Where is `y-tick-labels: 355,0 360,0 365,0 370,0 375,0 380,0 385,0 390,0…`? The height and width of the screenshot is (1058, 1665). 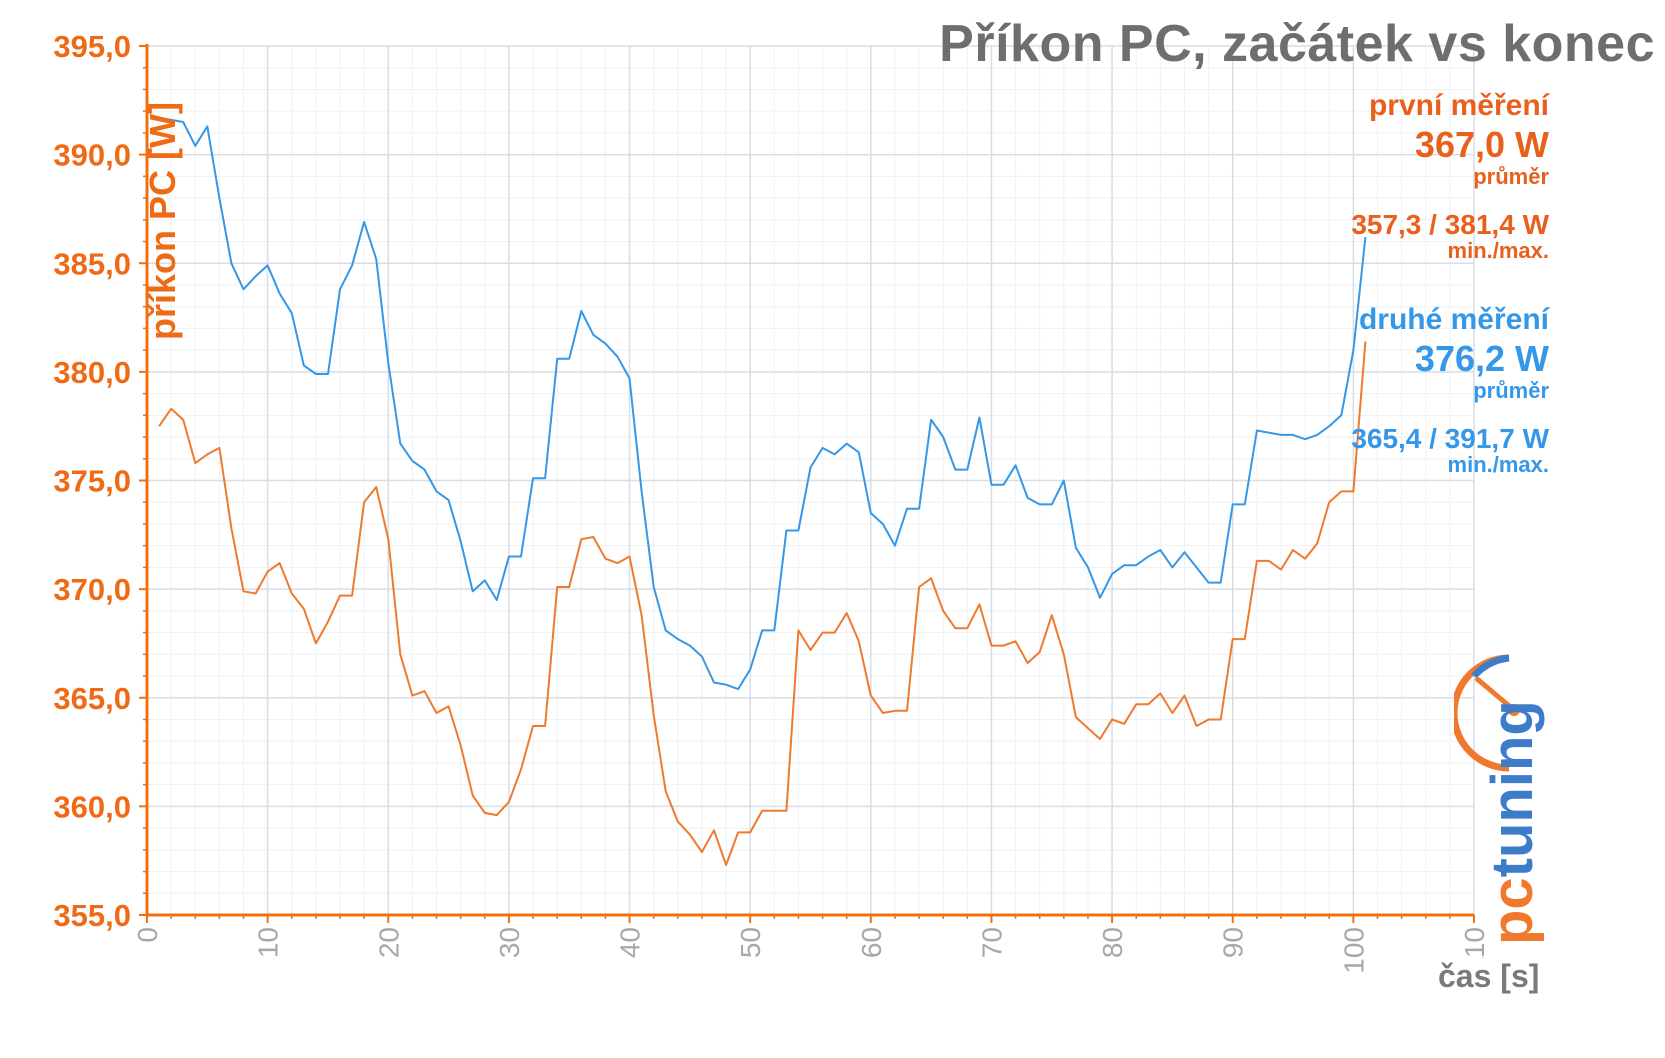
y-tick-labels: 355,0 360,0 365,0 370,0 375,0 380,0 385,0 390,0… is located at coordinates (92, 481).